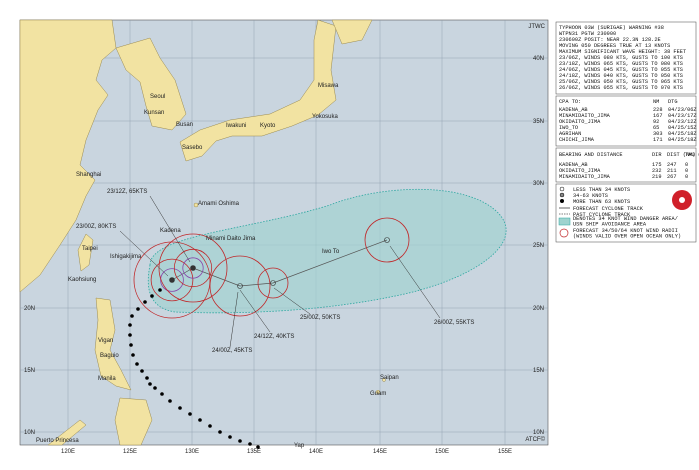 The width and height of the screenshot is (699, 470). I want to click on legend-label: LESS THAN 34 KNOTS, so click(601, 190).